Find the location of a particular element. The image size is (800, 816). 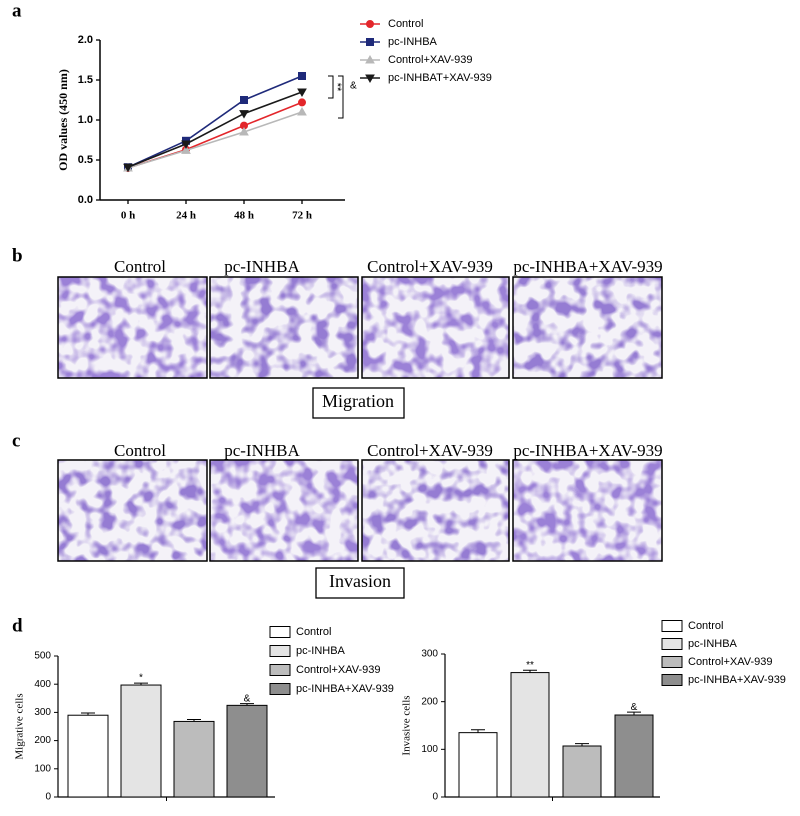

caption: Migration is located at coordinates (358, 401).